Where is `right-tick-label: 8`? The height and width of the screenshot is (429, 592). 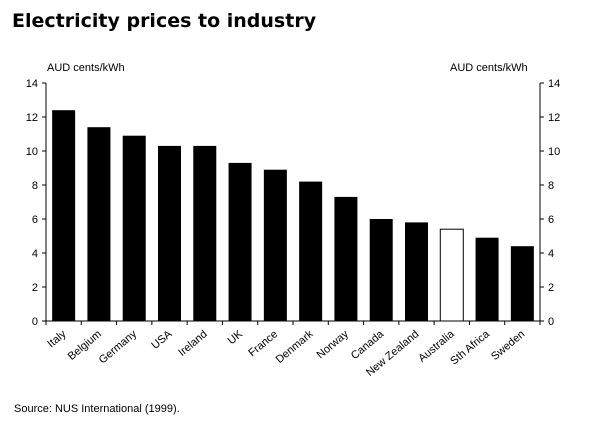
right-tick-label: 8 is located at coordinates (551, 186).